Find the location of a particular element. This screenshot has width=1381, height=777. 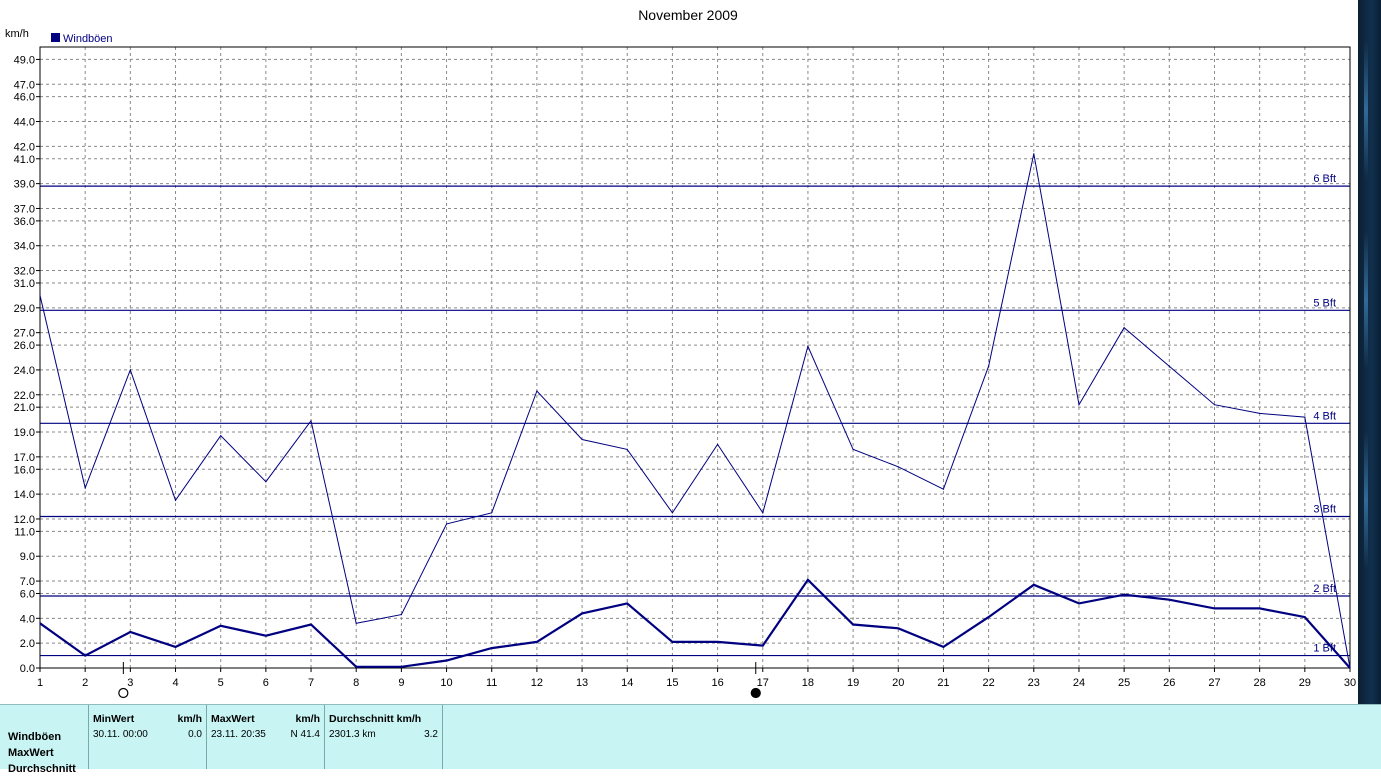

y-tick-label: 46.0 is located at coordinates (24, 98).